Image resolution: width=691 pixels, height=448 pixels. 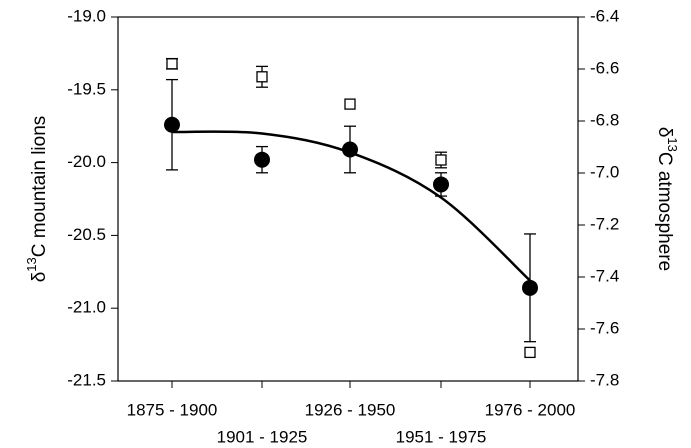 What do you see at coordinates (262, 436) in the screenshot?
I see `x-tick-label: 1901 - 1925` at bounding box center [262, 436].